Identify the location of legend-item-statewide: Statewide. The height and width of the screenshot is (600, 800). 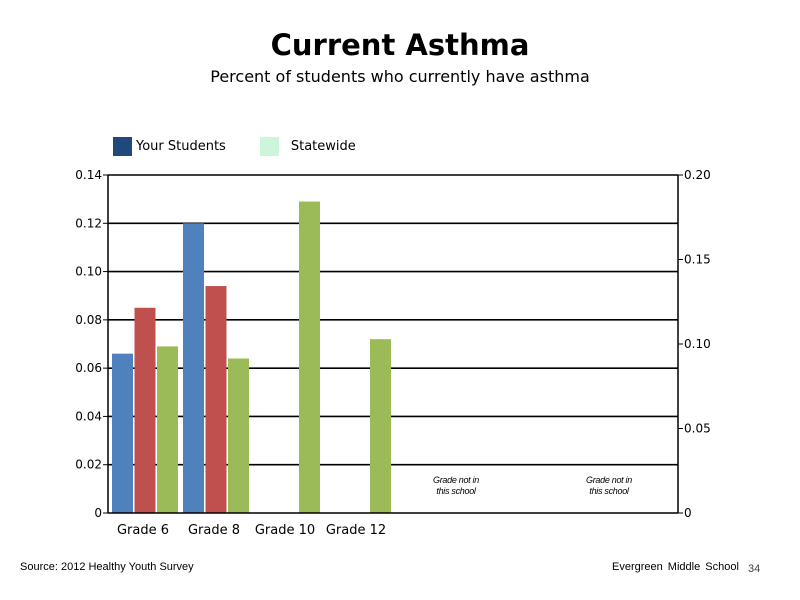
(307, 146).